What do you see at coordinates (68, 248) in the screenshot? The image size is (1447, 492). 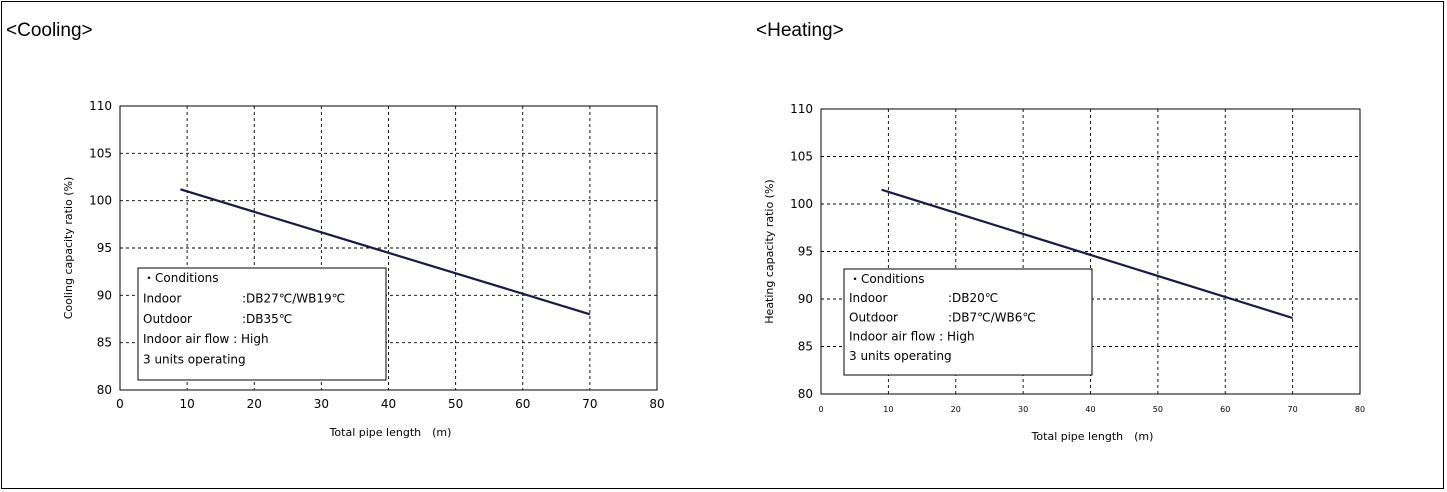 I see `y-axis-title: Cooling capacity ratio (%)` at bounding box center [68, 248].